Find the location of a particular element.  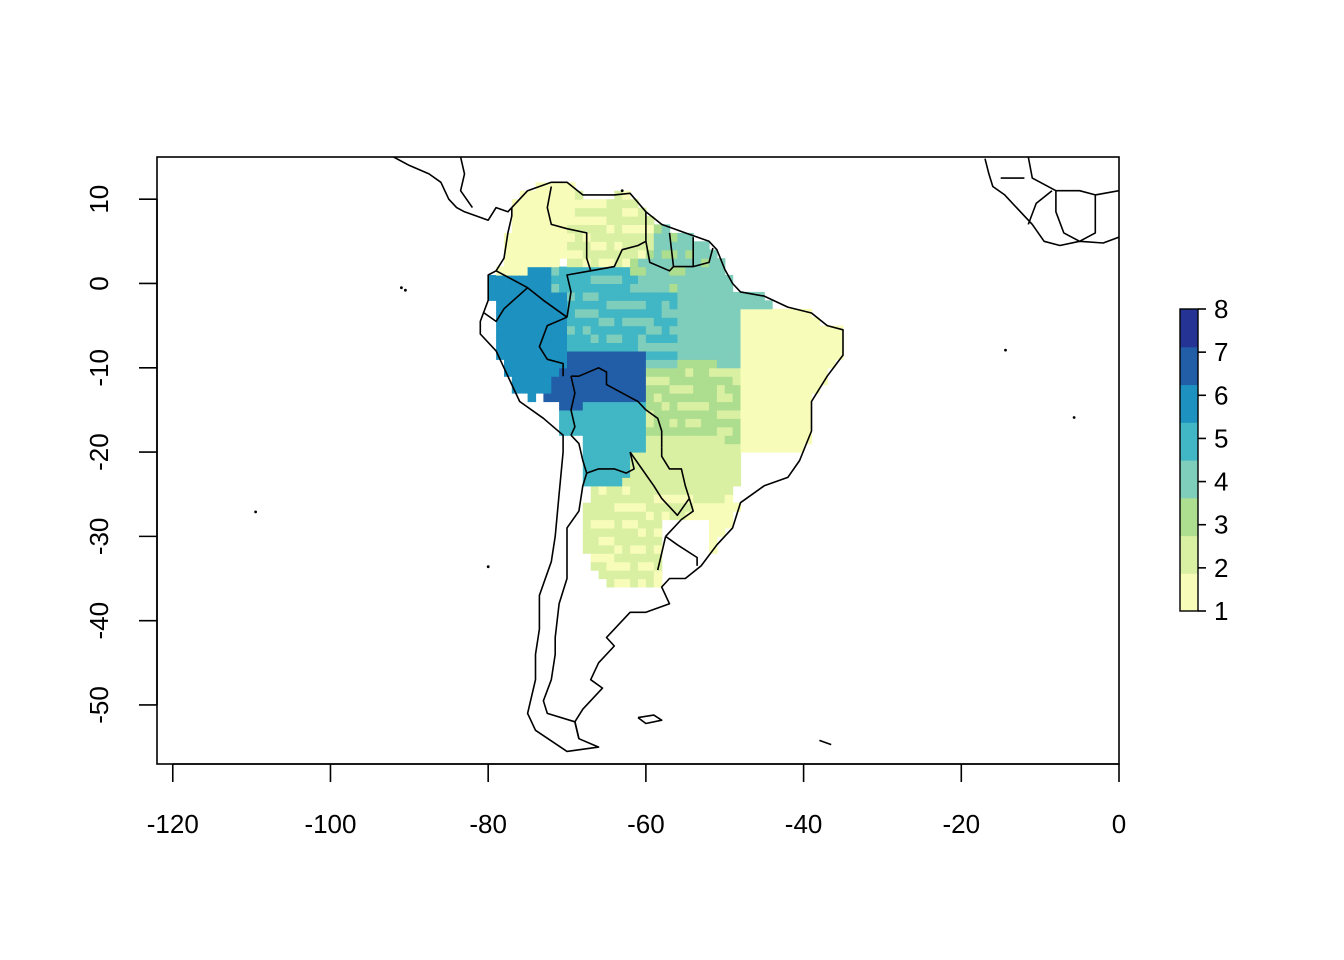

y-axis: 10 0 -10 -20 -30 -40 -50 is located at coordinates (121, 454).